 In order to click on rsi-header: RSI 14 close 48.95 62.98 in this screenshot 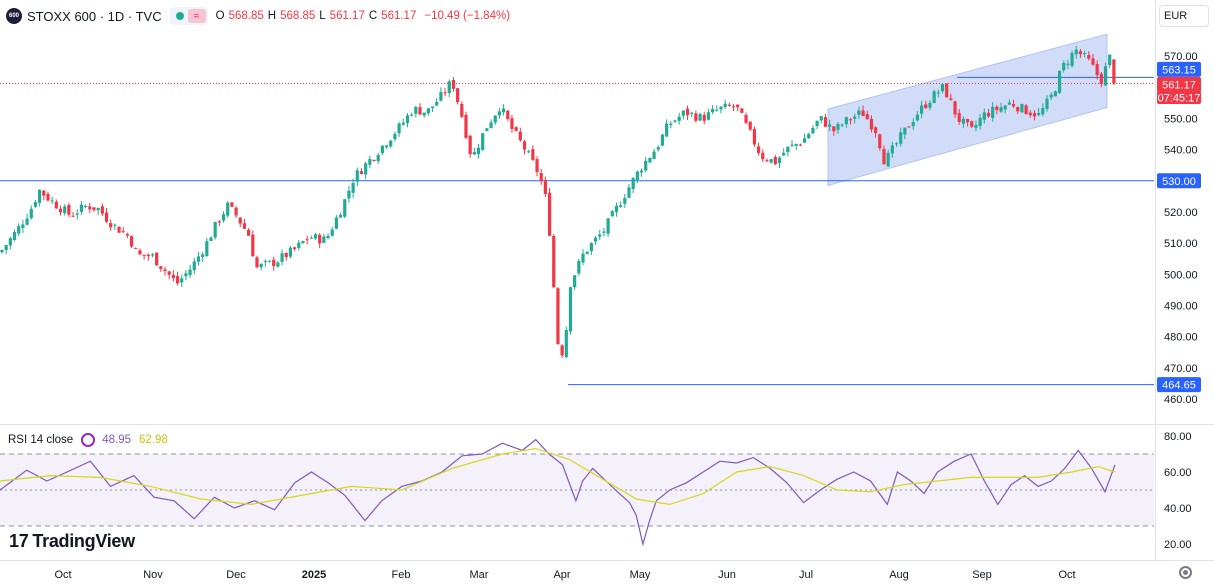, I will do `click(88, 440)`.